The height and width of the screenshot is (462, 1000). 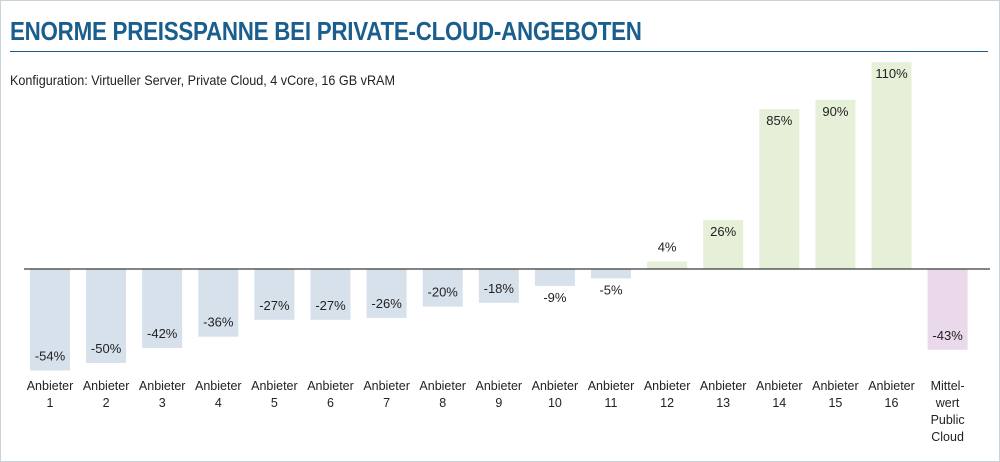 What do you see at coordinates (892, 403) in the screenshot?
I see `category-label: 16` at bounding box center [892, 403].